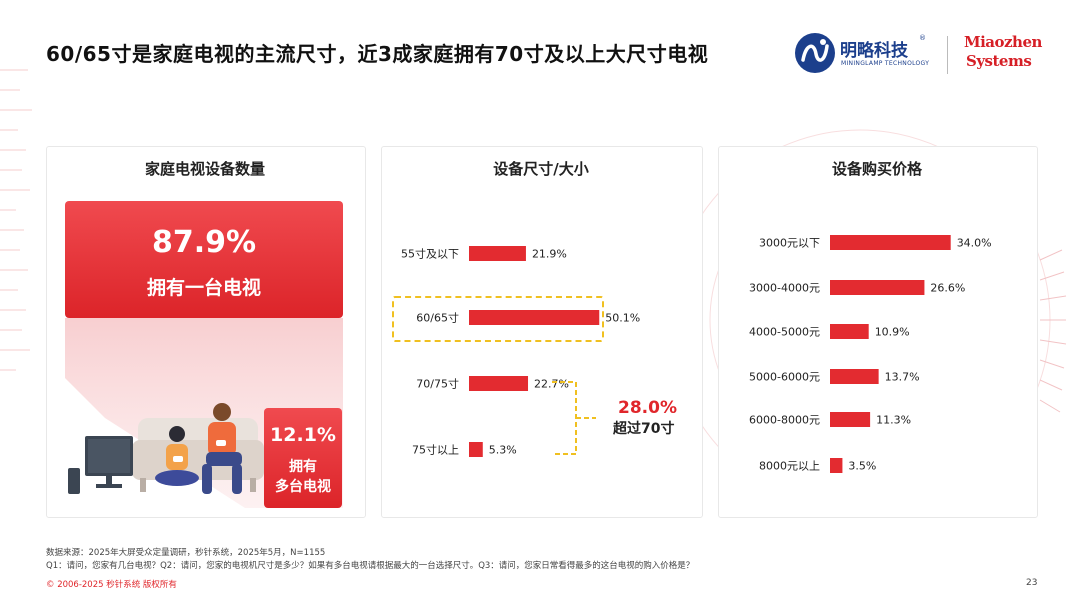 The width and height of the screenshot is (1080, 608). I want to click on multi-tv-label-1: 拥有, so click(303, 467).